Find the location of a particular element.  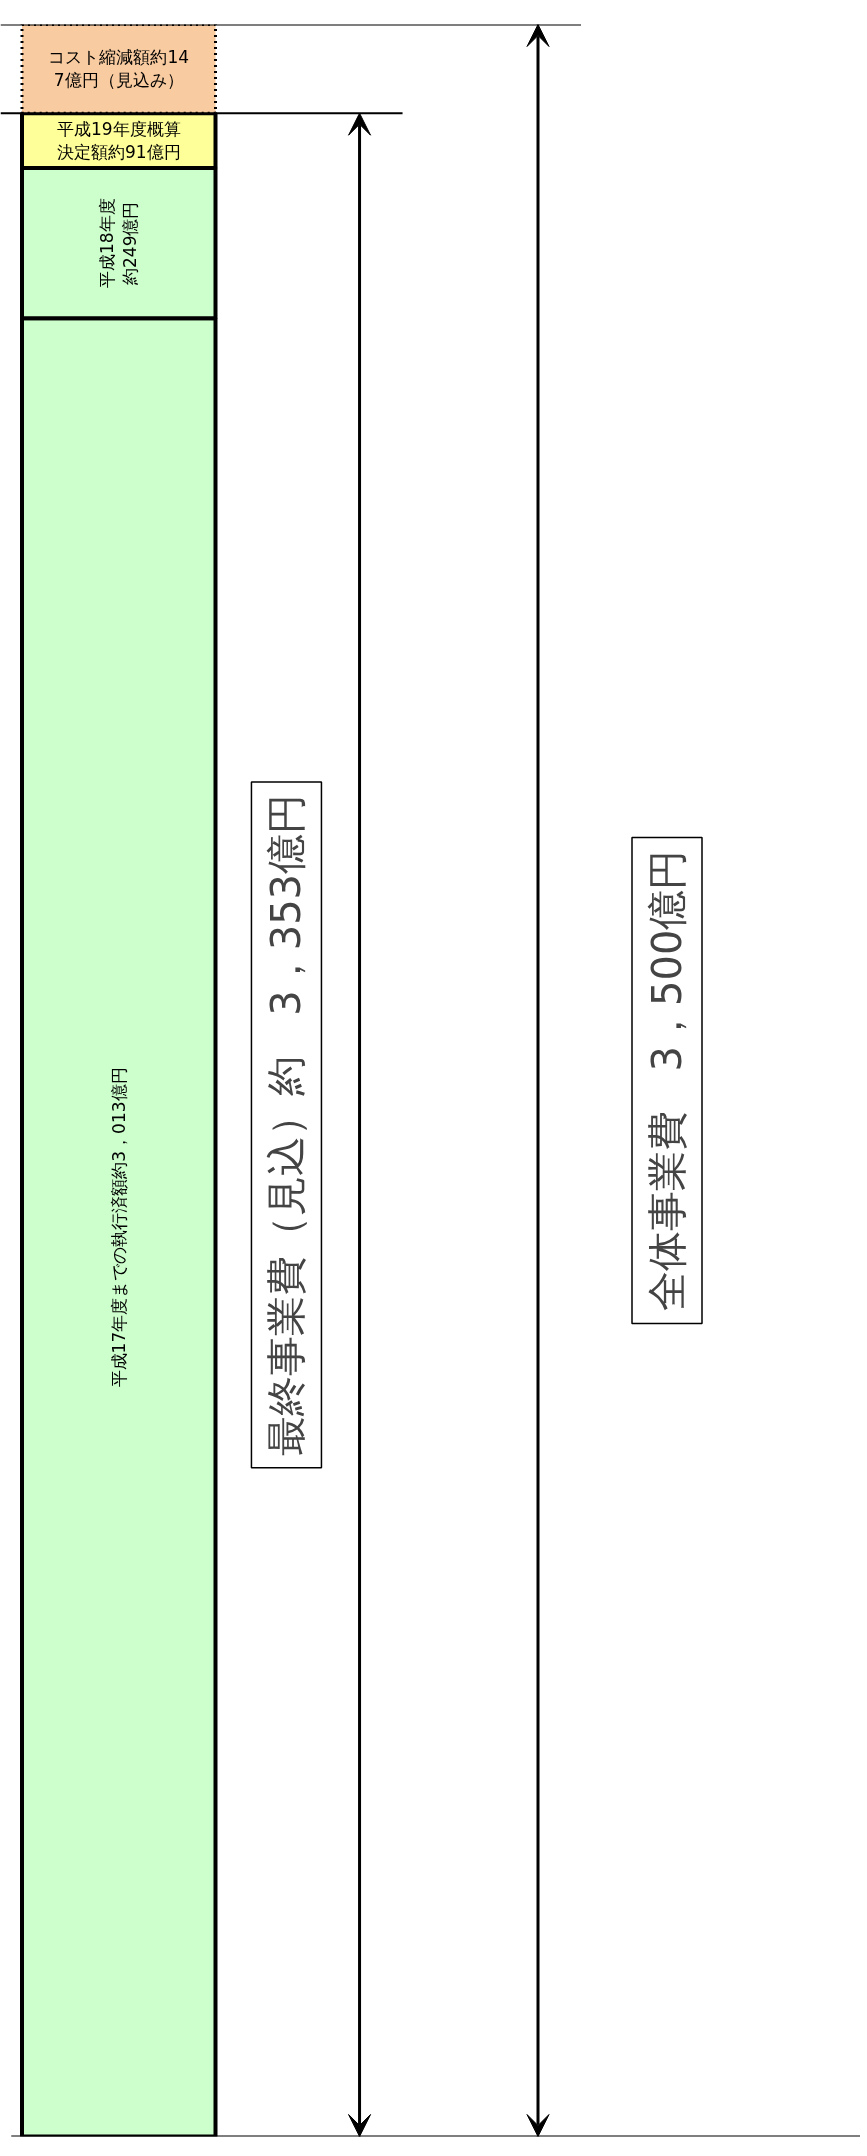

text: 全体事業費 3，500億円 is located at coordinates (667, 1080).